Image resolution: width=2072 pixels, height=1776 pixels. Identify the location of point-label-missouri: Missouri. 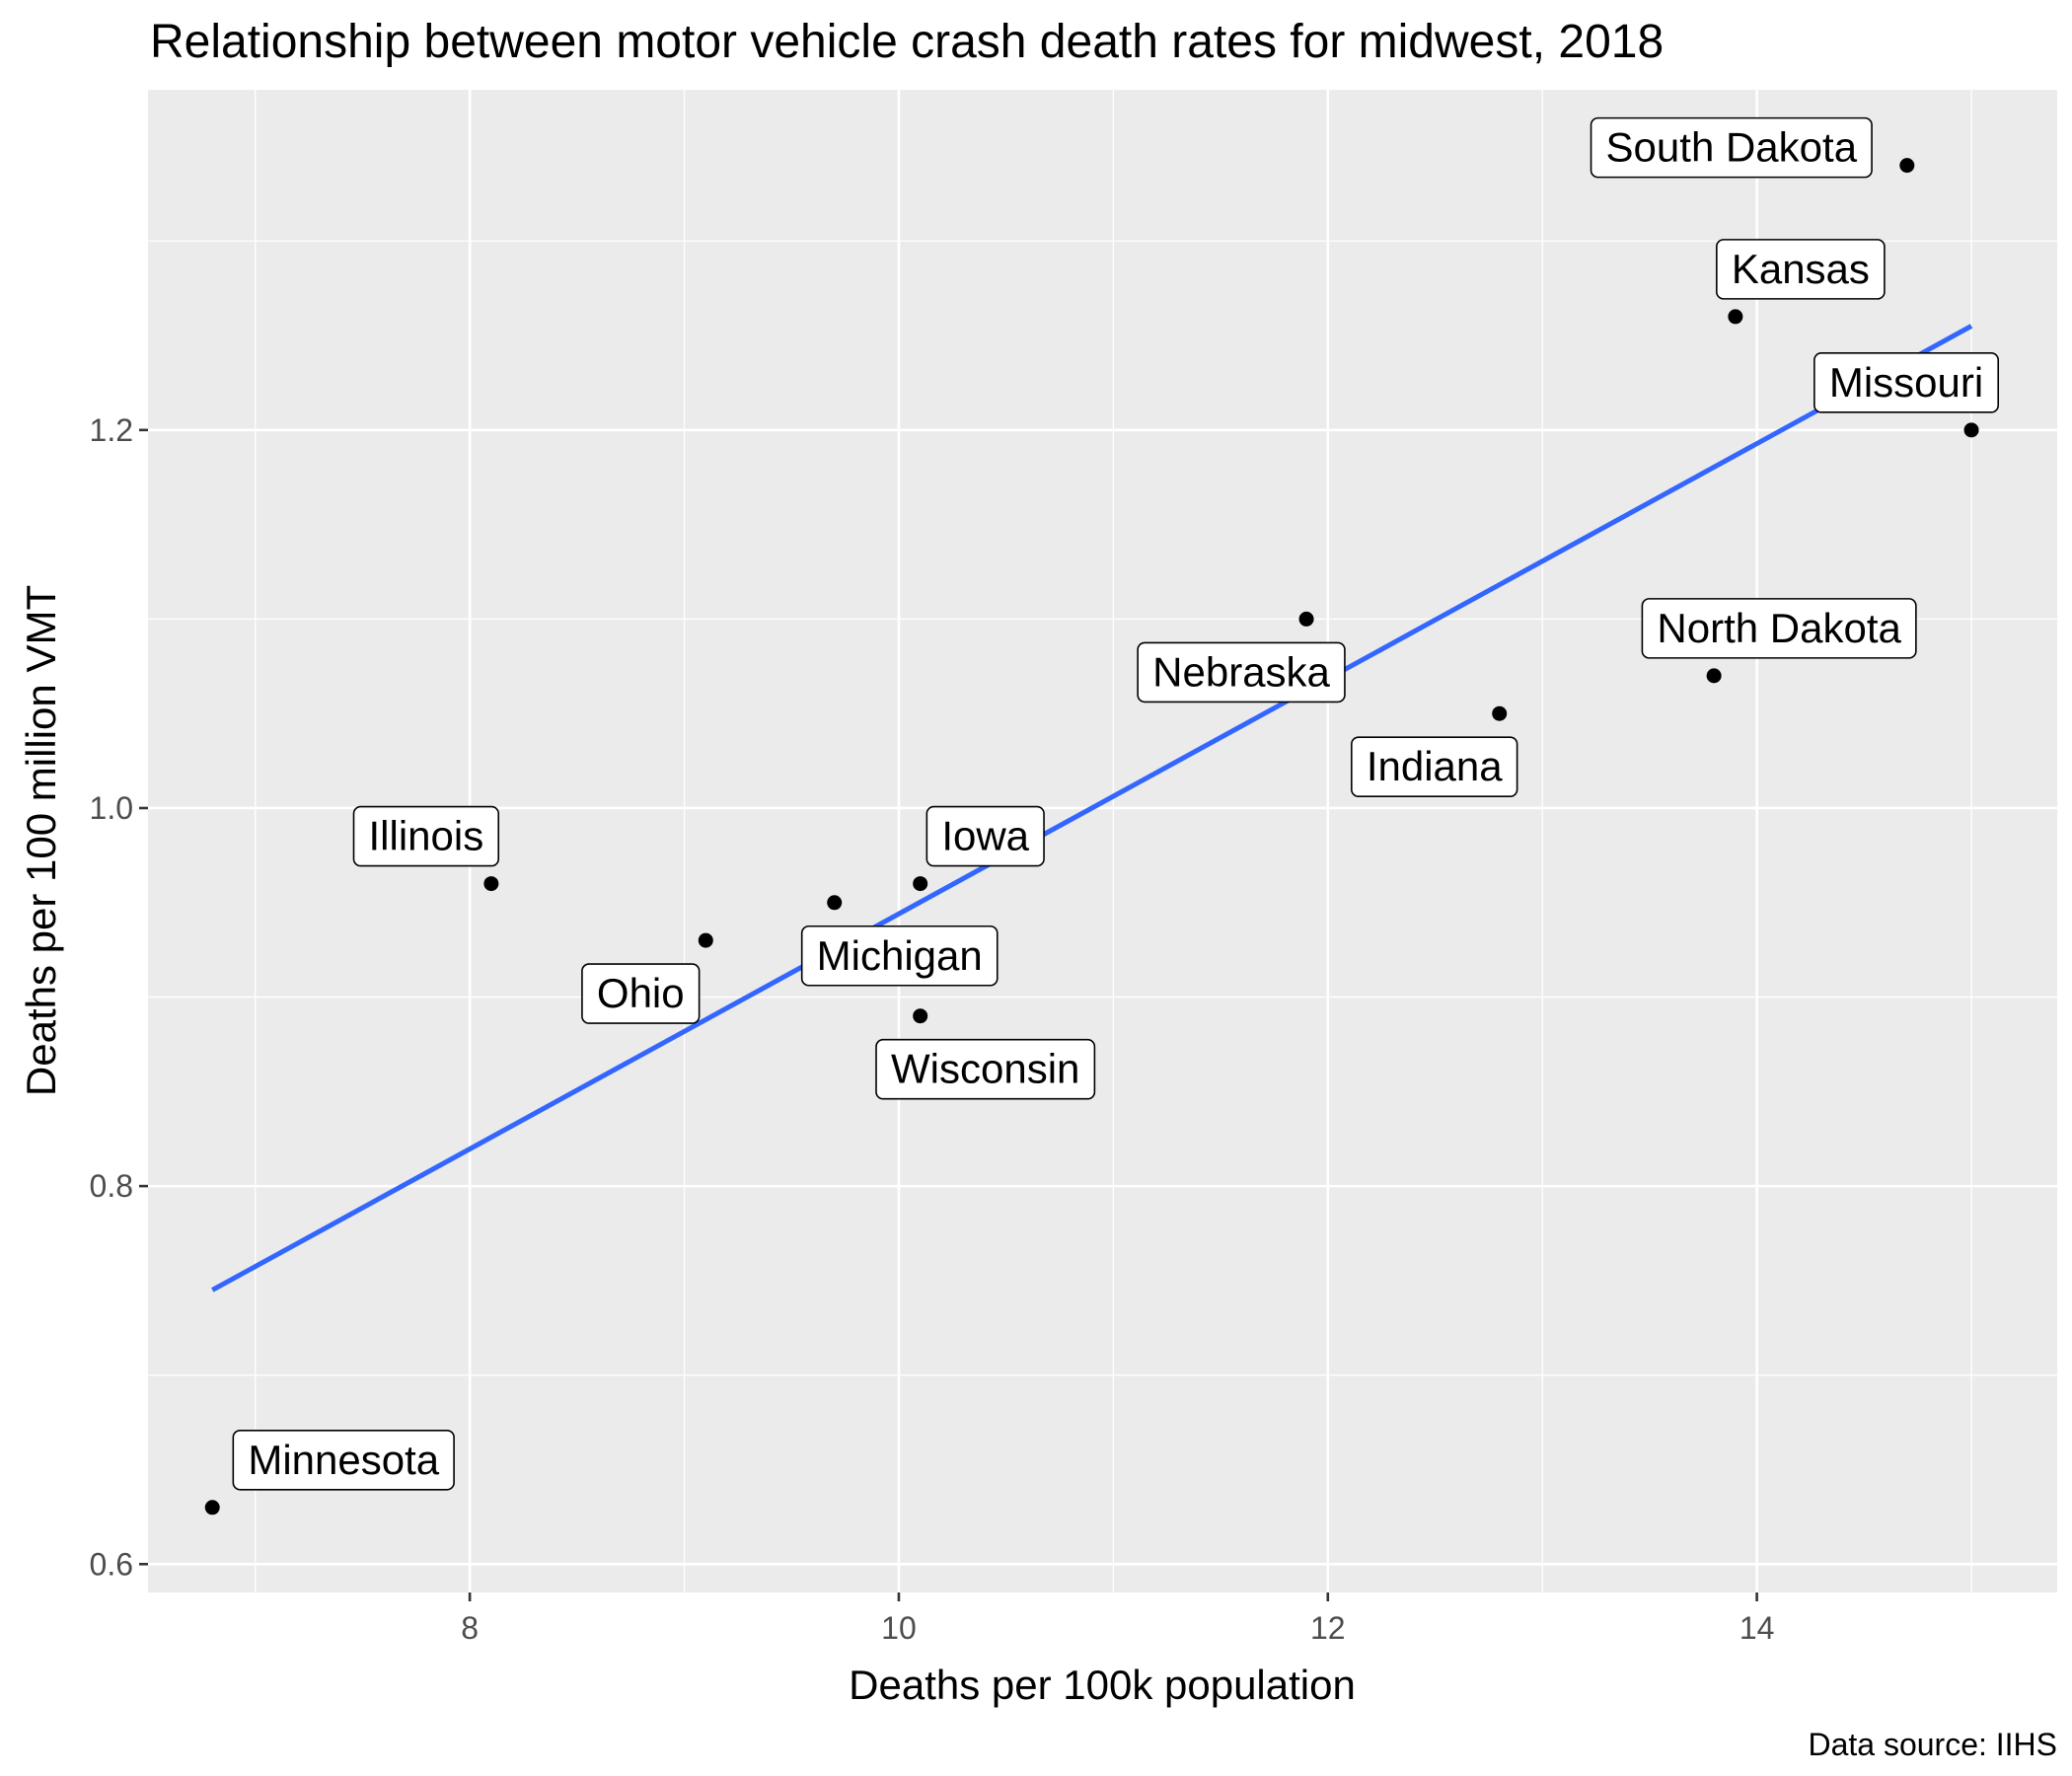
(1907, 383).